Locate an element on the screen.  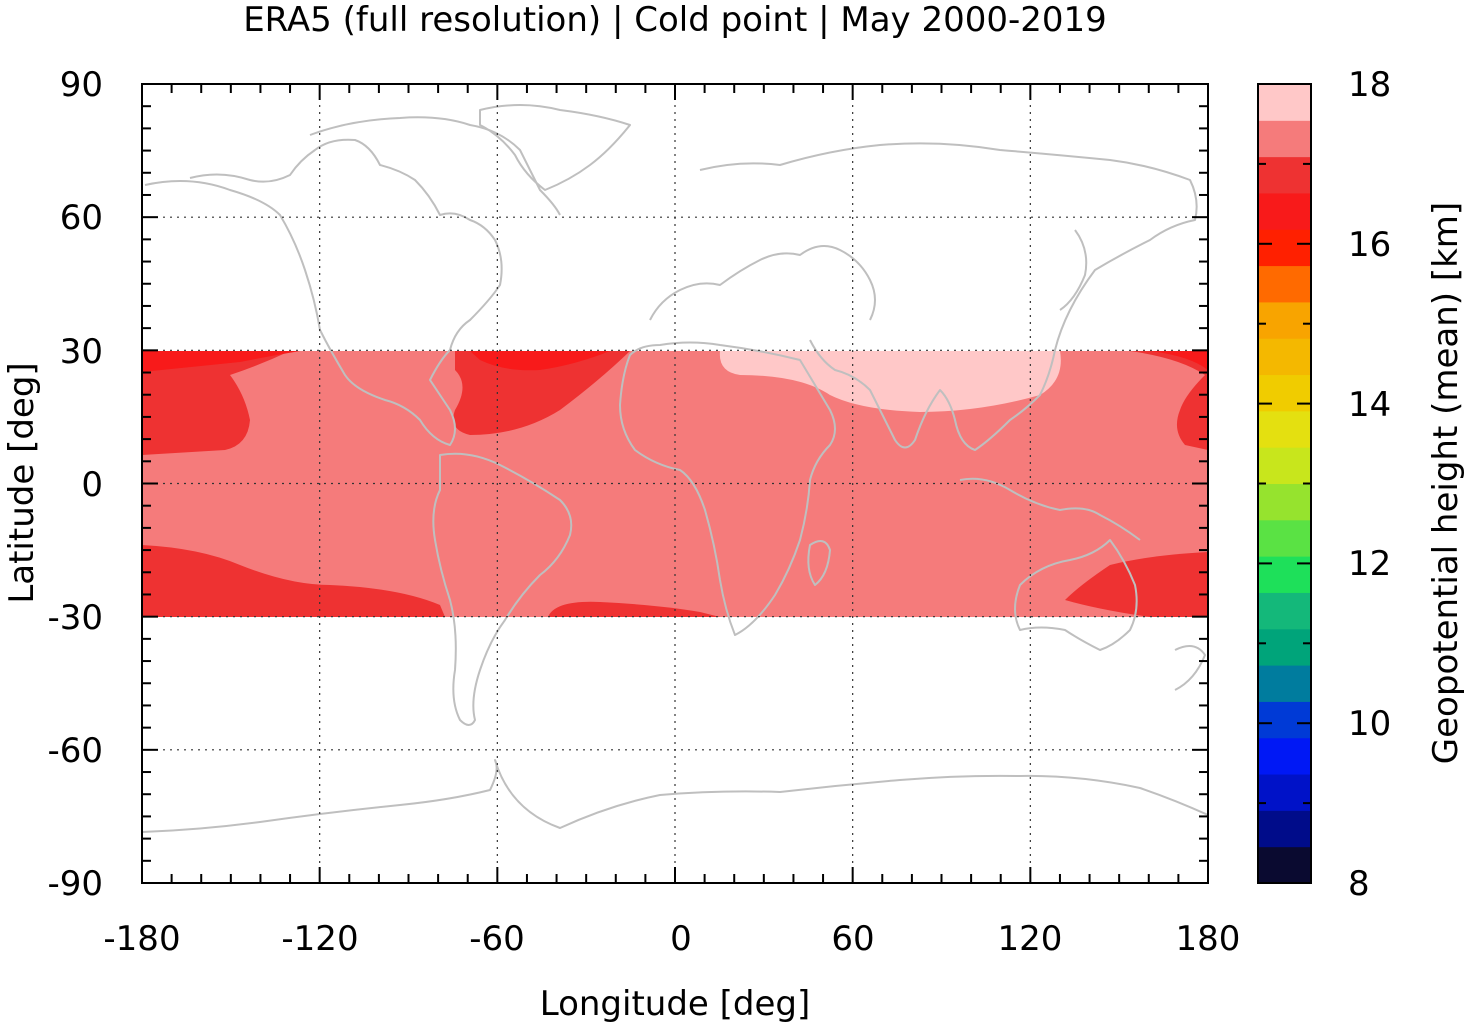
x-tick-label: 60 is located at coordinates (852, 939).